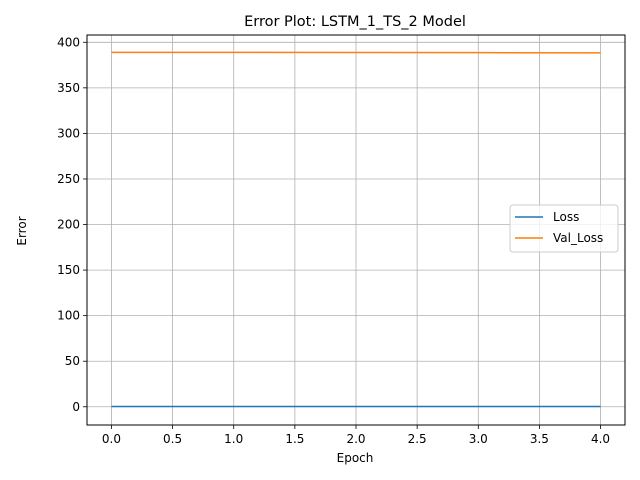  What do you see at coordinates (68, 42) in the screenshot?
I see `y-tick-label: 400` at bounding box center [68, 42].